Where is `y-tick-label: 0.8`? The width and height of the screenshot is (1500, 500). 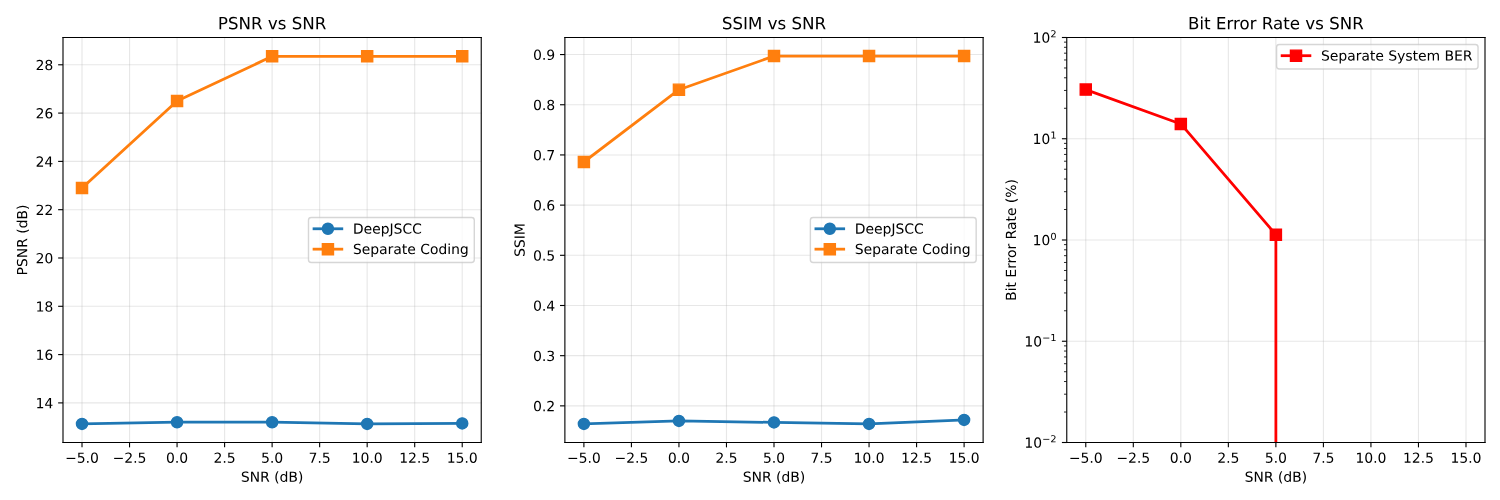 y-tick-label: 0.8 is located at coordinates (544, 105).